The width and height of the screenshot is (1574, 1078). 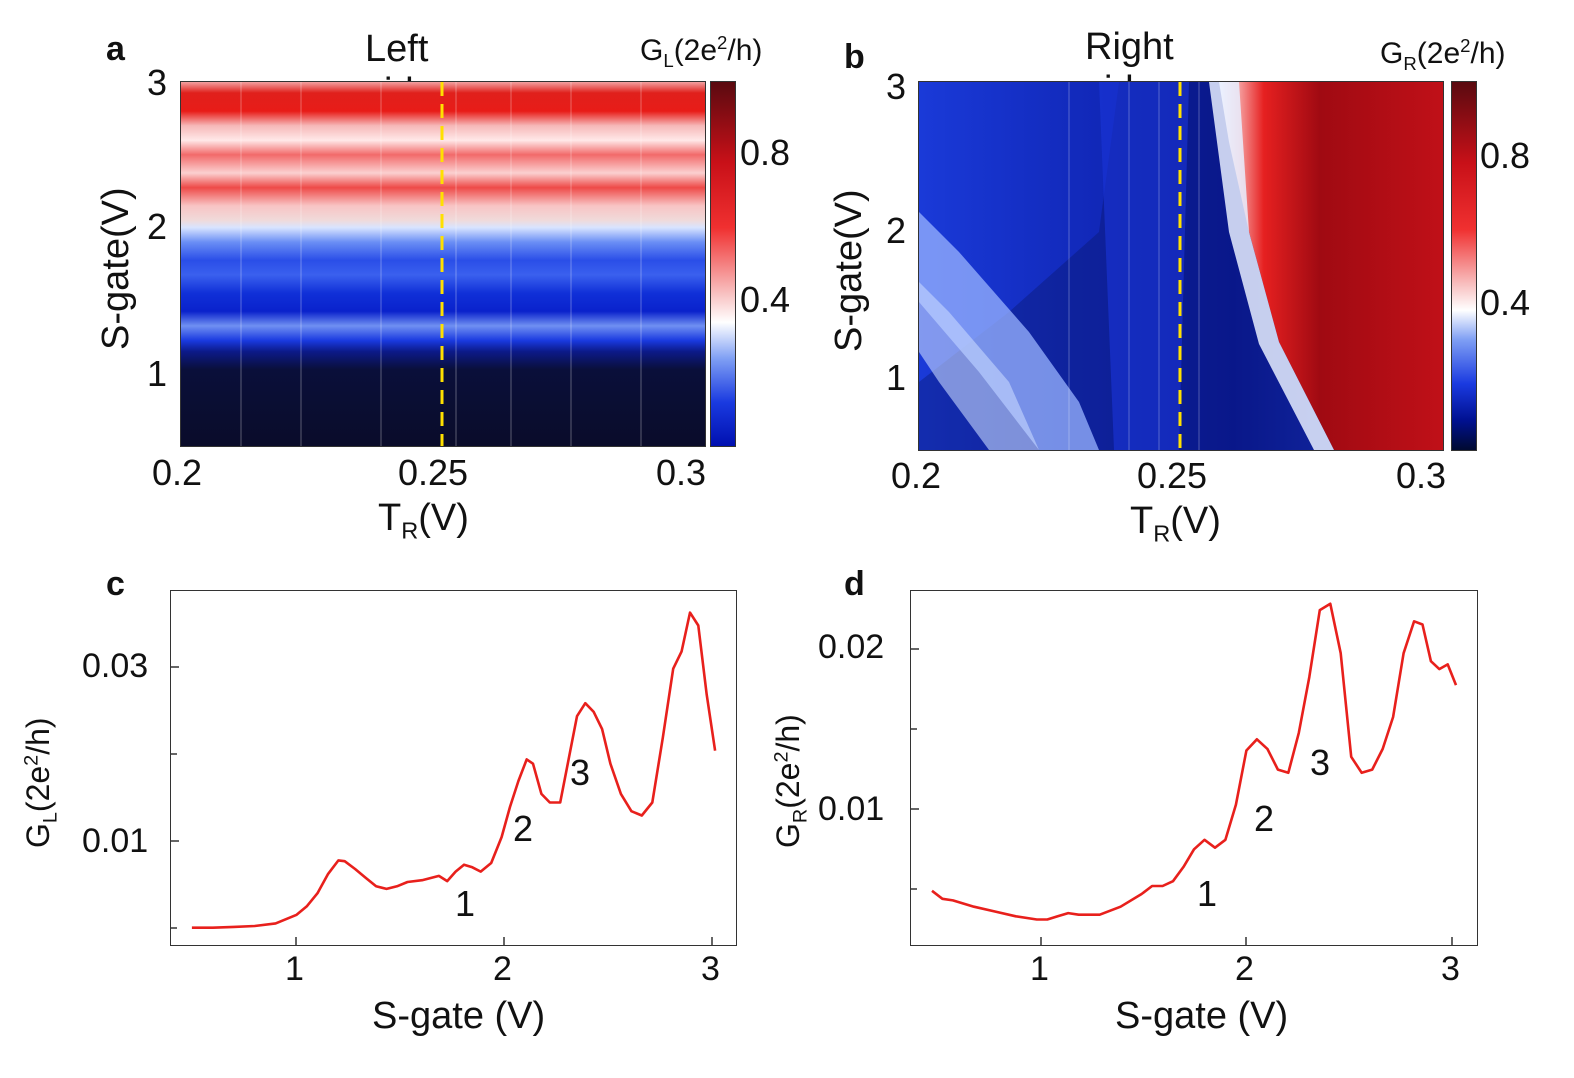 What do you see at coordinates (1194, 761) in the screenshot?
I see `series-line-d` at bounding box center [1194, 761].